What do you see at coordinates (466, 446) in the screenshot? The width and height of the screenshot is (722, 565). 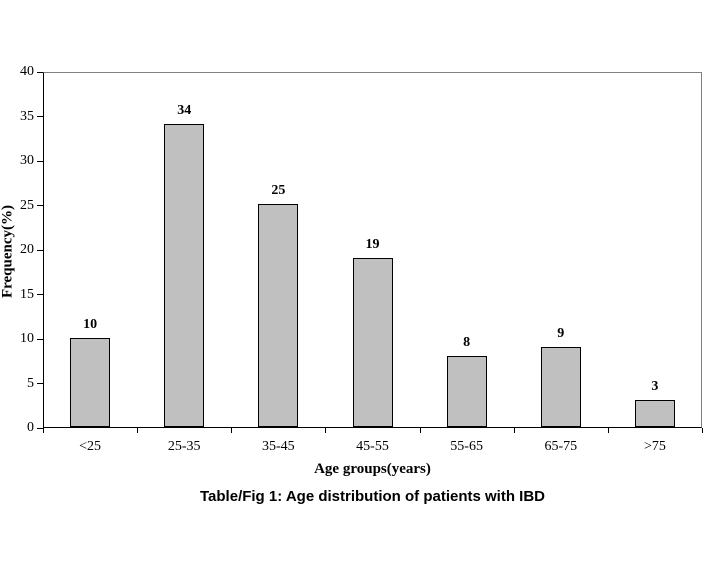 I see `x-category-label: 55-65` at bounding box center [466, 446].